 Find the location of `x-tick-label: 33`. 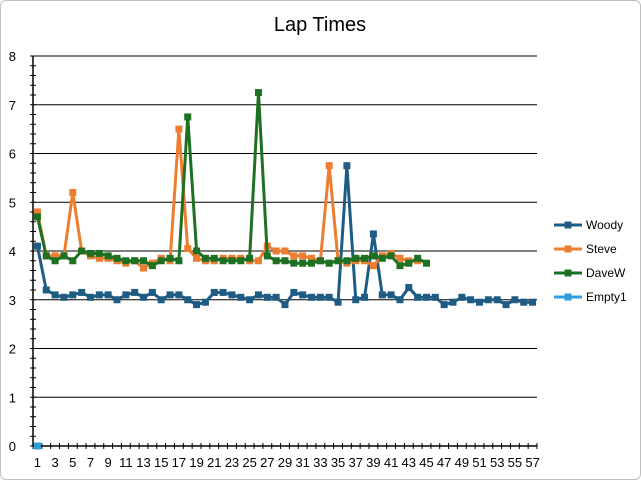

x-tick-label: 33 is located at coordinates (320, 462).